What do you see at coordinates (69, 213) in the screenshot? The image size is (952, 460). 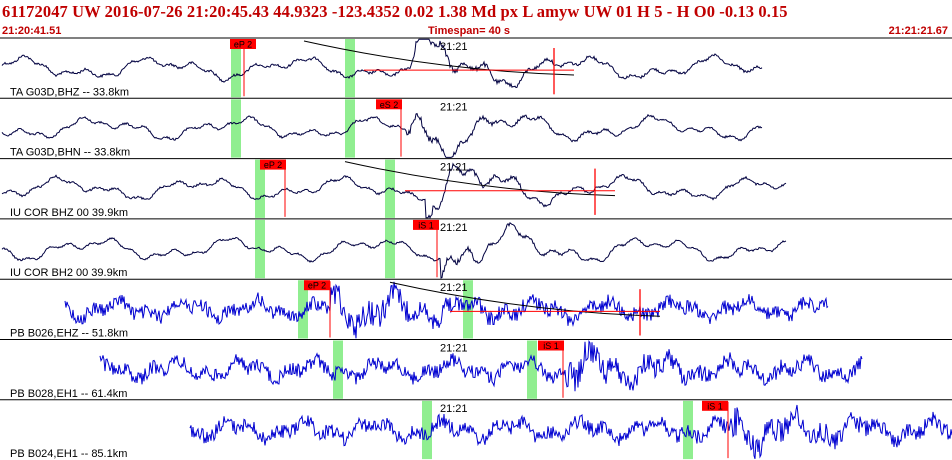 I see `station-channel-label: IU COR BHZ 00 39.9km` at bounding box center [69, 213].